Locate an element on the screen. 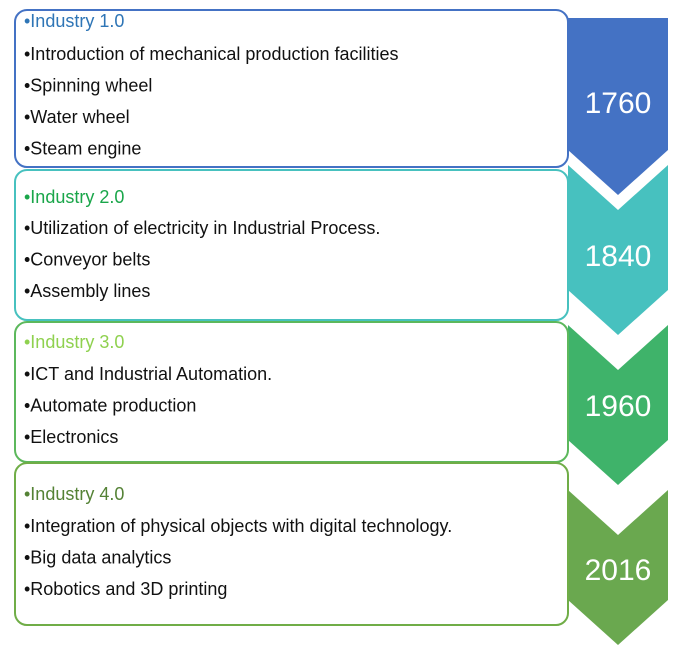  stage-title: •Industry 4.0 is located at coordinates (74, 494).